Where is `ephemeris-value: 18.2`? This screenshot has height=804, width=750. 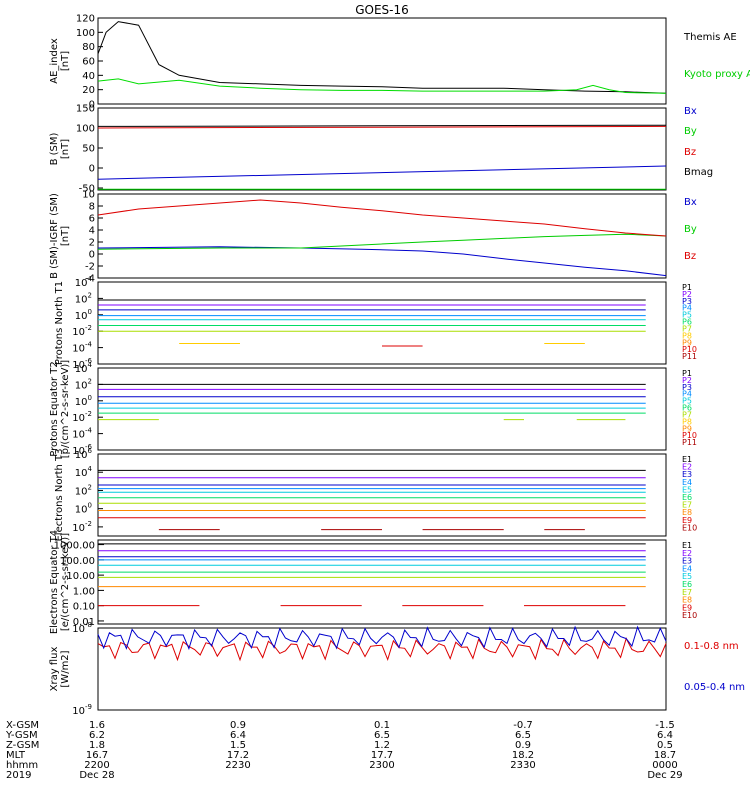 ephemeris-value: 18.2 is located at coordinates (523, 755).